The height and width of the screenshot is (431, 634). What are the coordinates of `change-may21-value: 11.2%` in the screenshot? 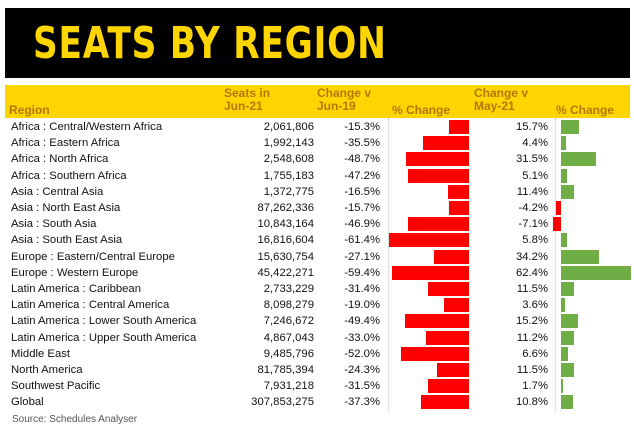 It's located at (532, 337).